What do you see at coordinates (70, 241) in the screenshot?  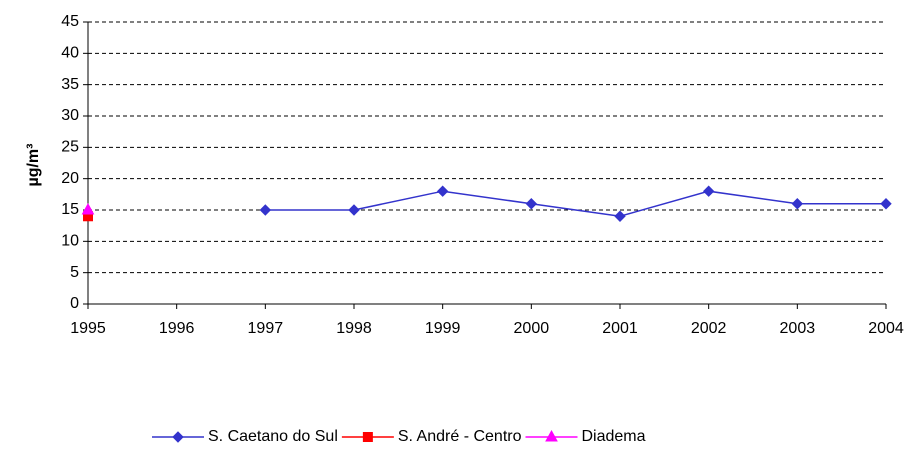 I see `y-tick-label: 10` at bounding box center [70, 241].